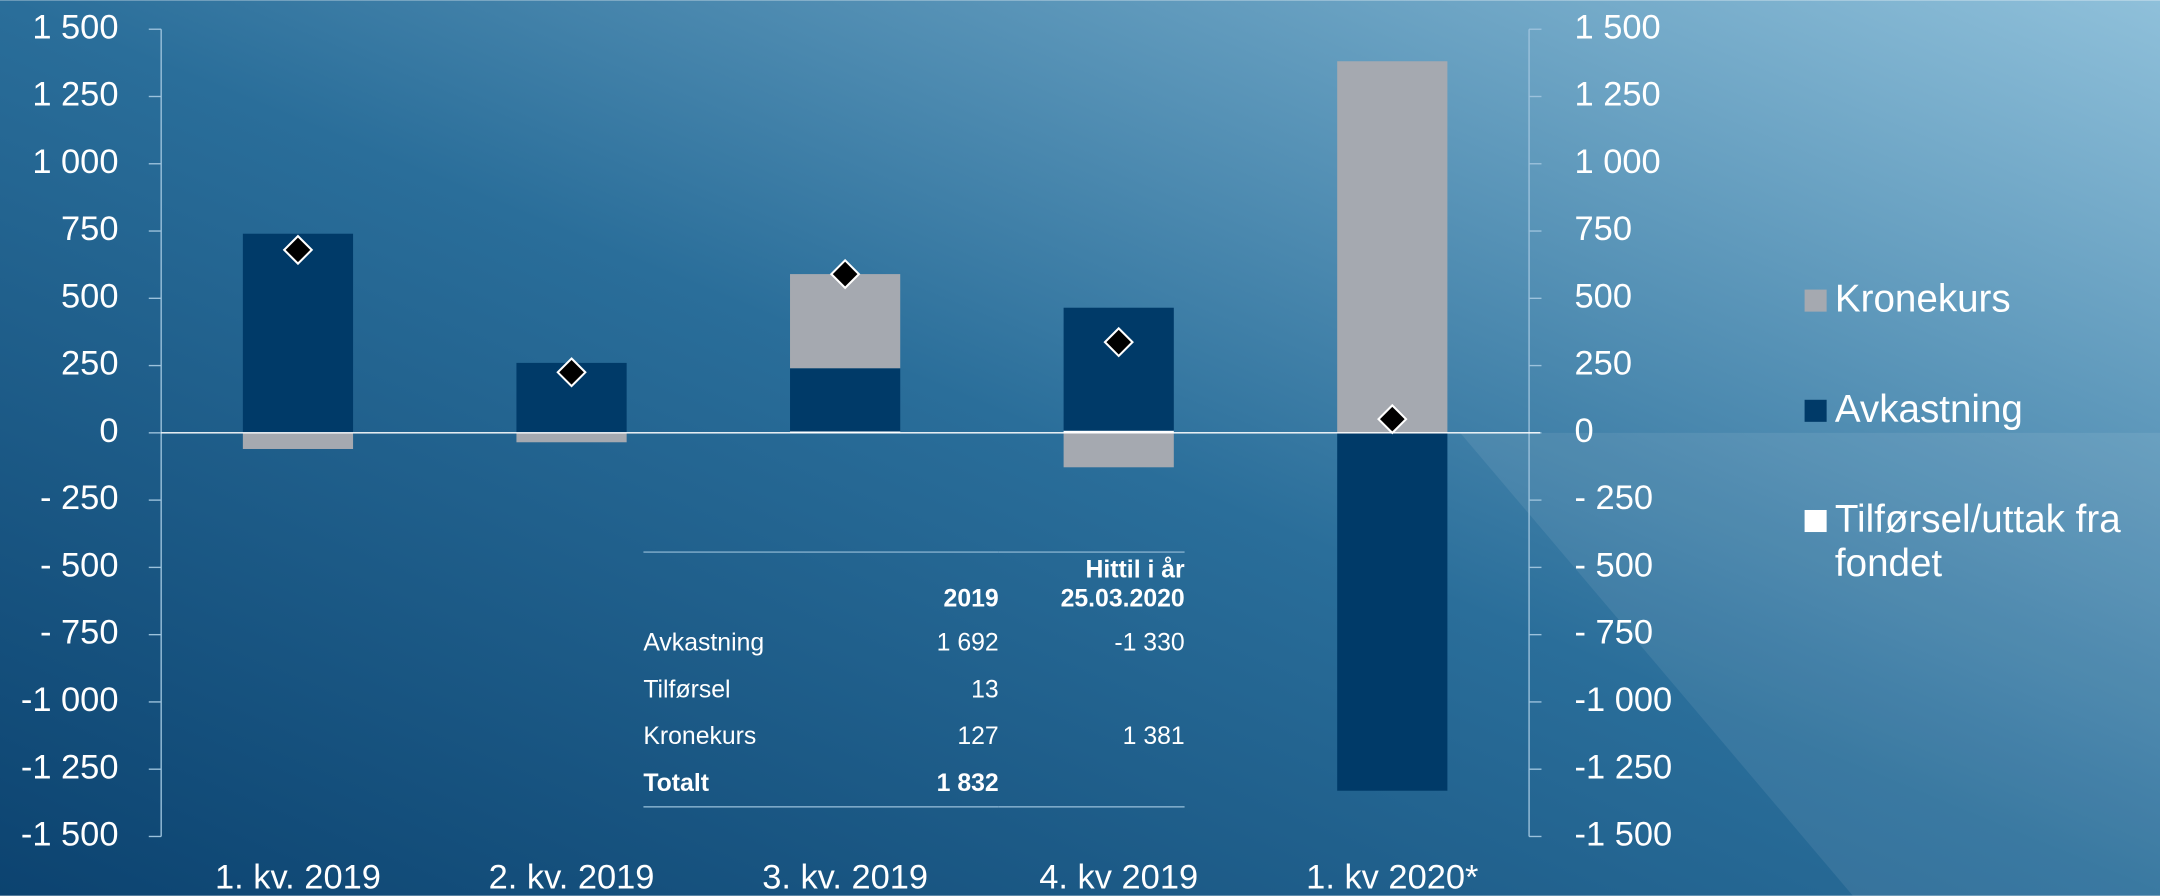  Describe the element at coordinates (1614, 633) in the screenshot. I see `y2-tick-label: - 750` at that location.